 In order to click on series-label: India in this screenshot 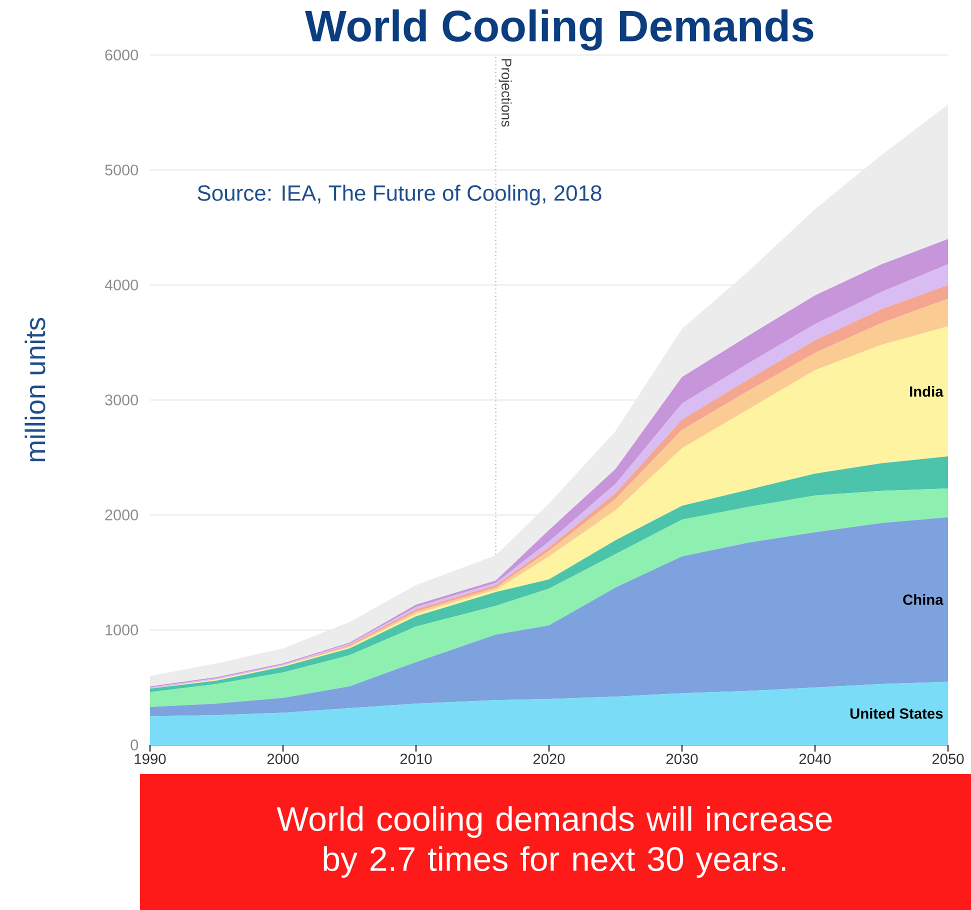, I will do `click(927, 391)`.